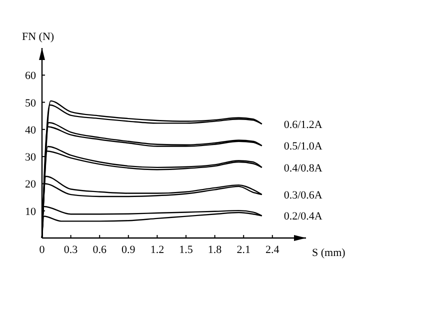 This screenshot has height=336, width=444. I want to click on text: 0.5/1.0A, so click(303, 146).